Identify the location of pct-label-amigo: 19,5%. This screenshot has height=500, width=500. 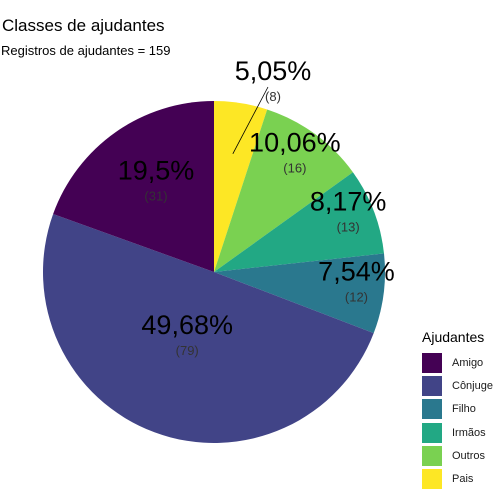
(156, 170).